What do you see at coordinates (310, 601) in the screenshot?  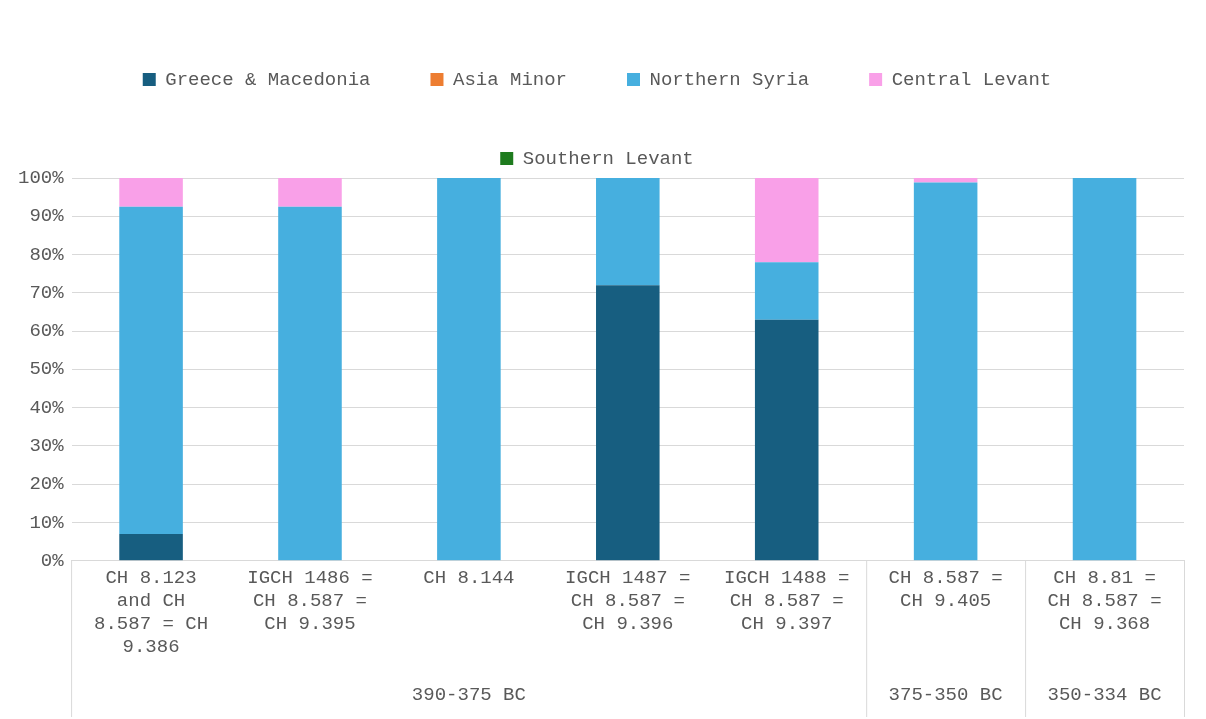 I see `x-tick-label: IGCH 1486 = CH 8.587 = CH 9.395` at bounding box center [310, 601].